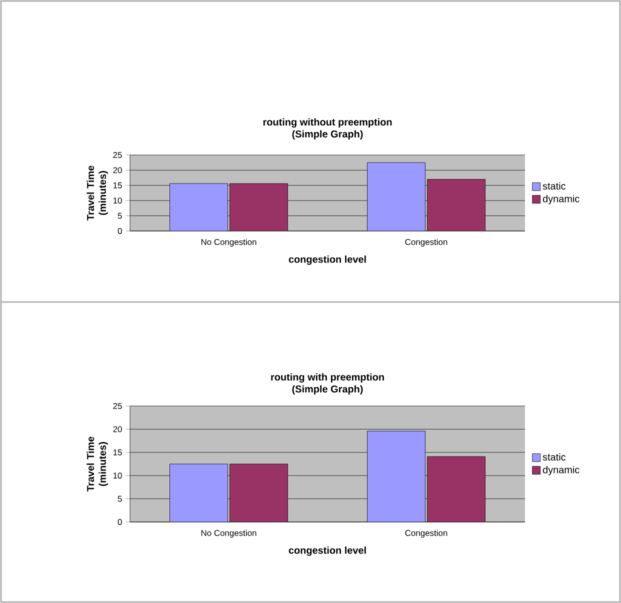 The height and width of the screenshot is (603, 621). What do you see at coordinates (327, 123) in the screenshot?
I see `chart-title: routing without preemption` at bounding box center [327, 123].